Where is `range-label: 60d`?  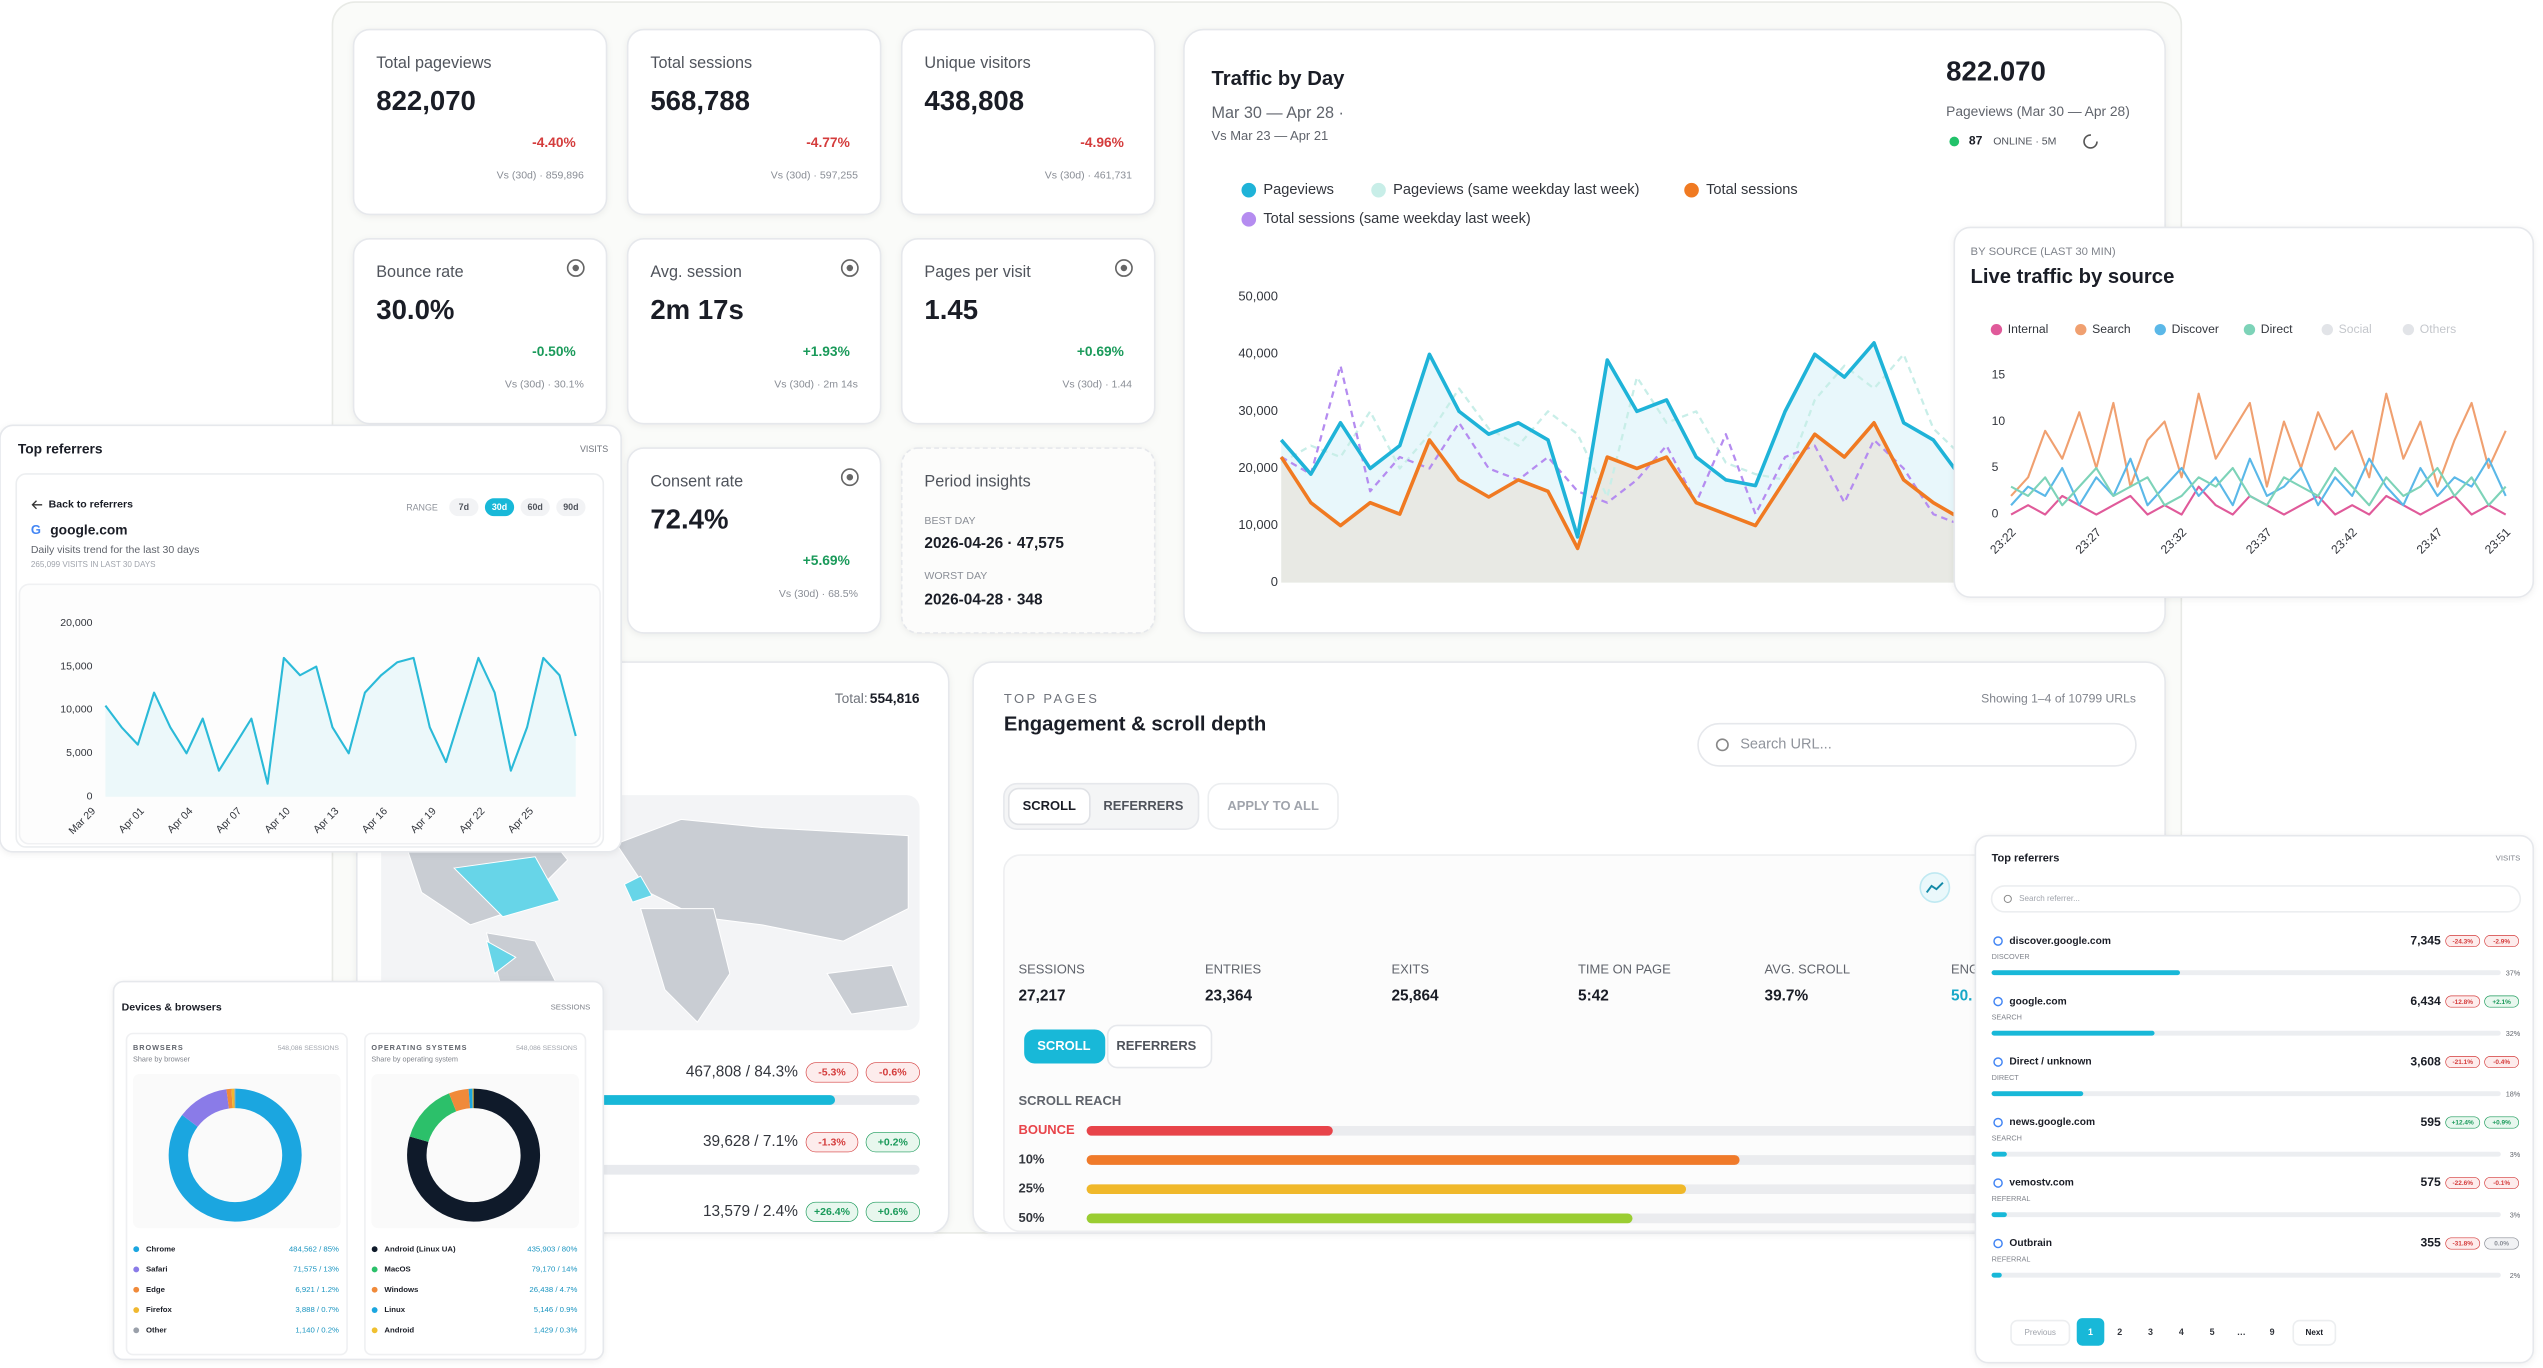 range-label: 60d is located at coordinates (535, 507).